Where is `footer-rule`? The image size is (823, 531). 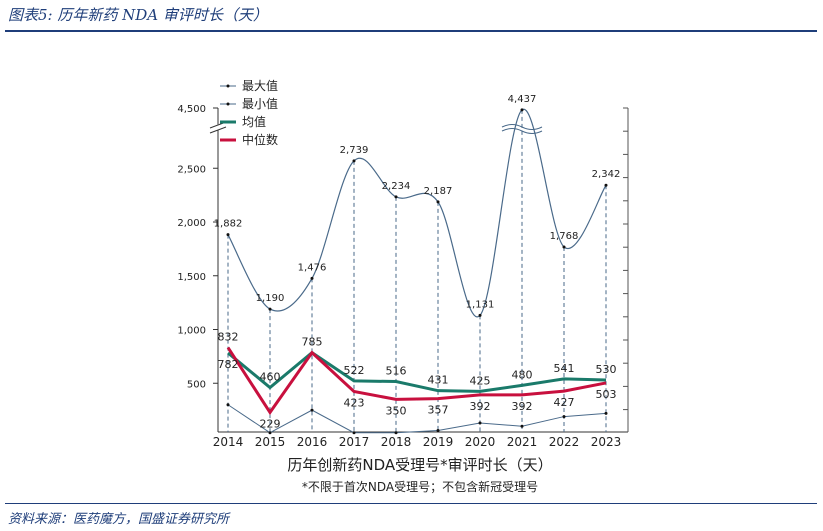
footer-rule is located at coordinates (411, 503).